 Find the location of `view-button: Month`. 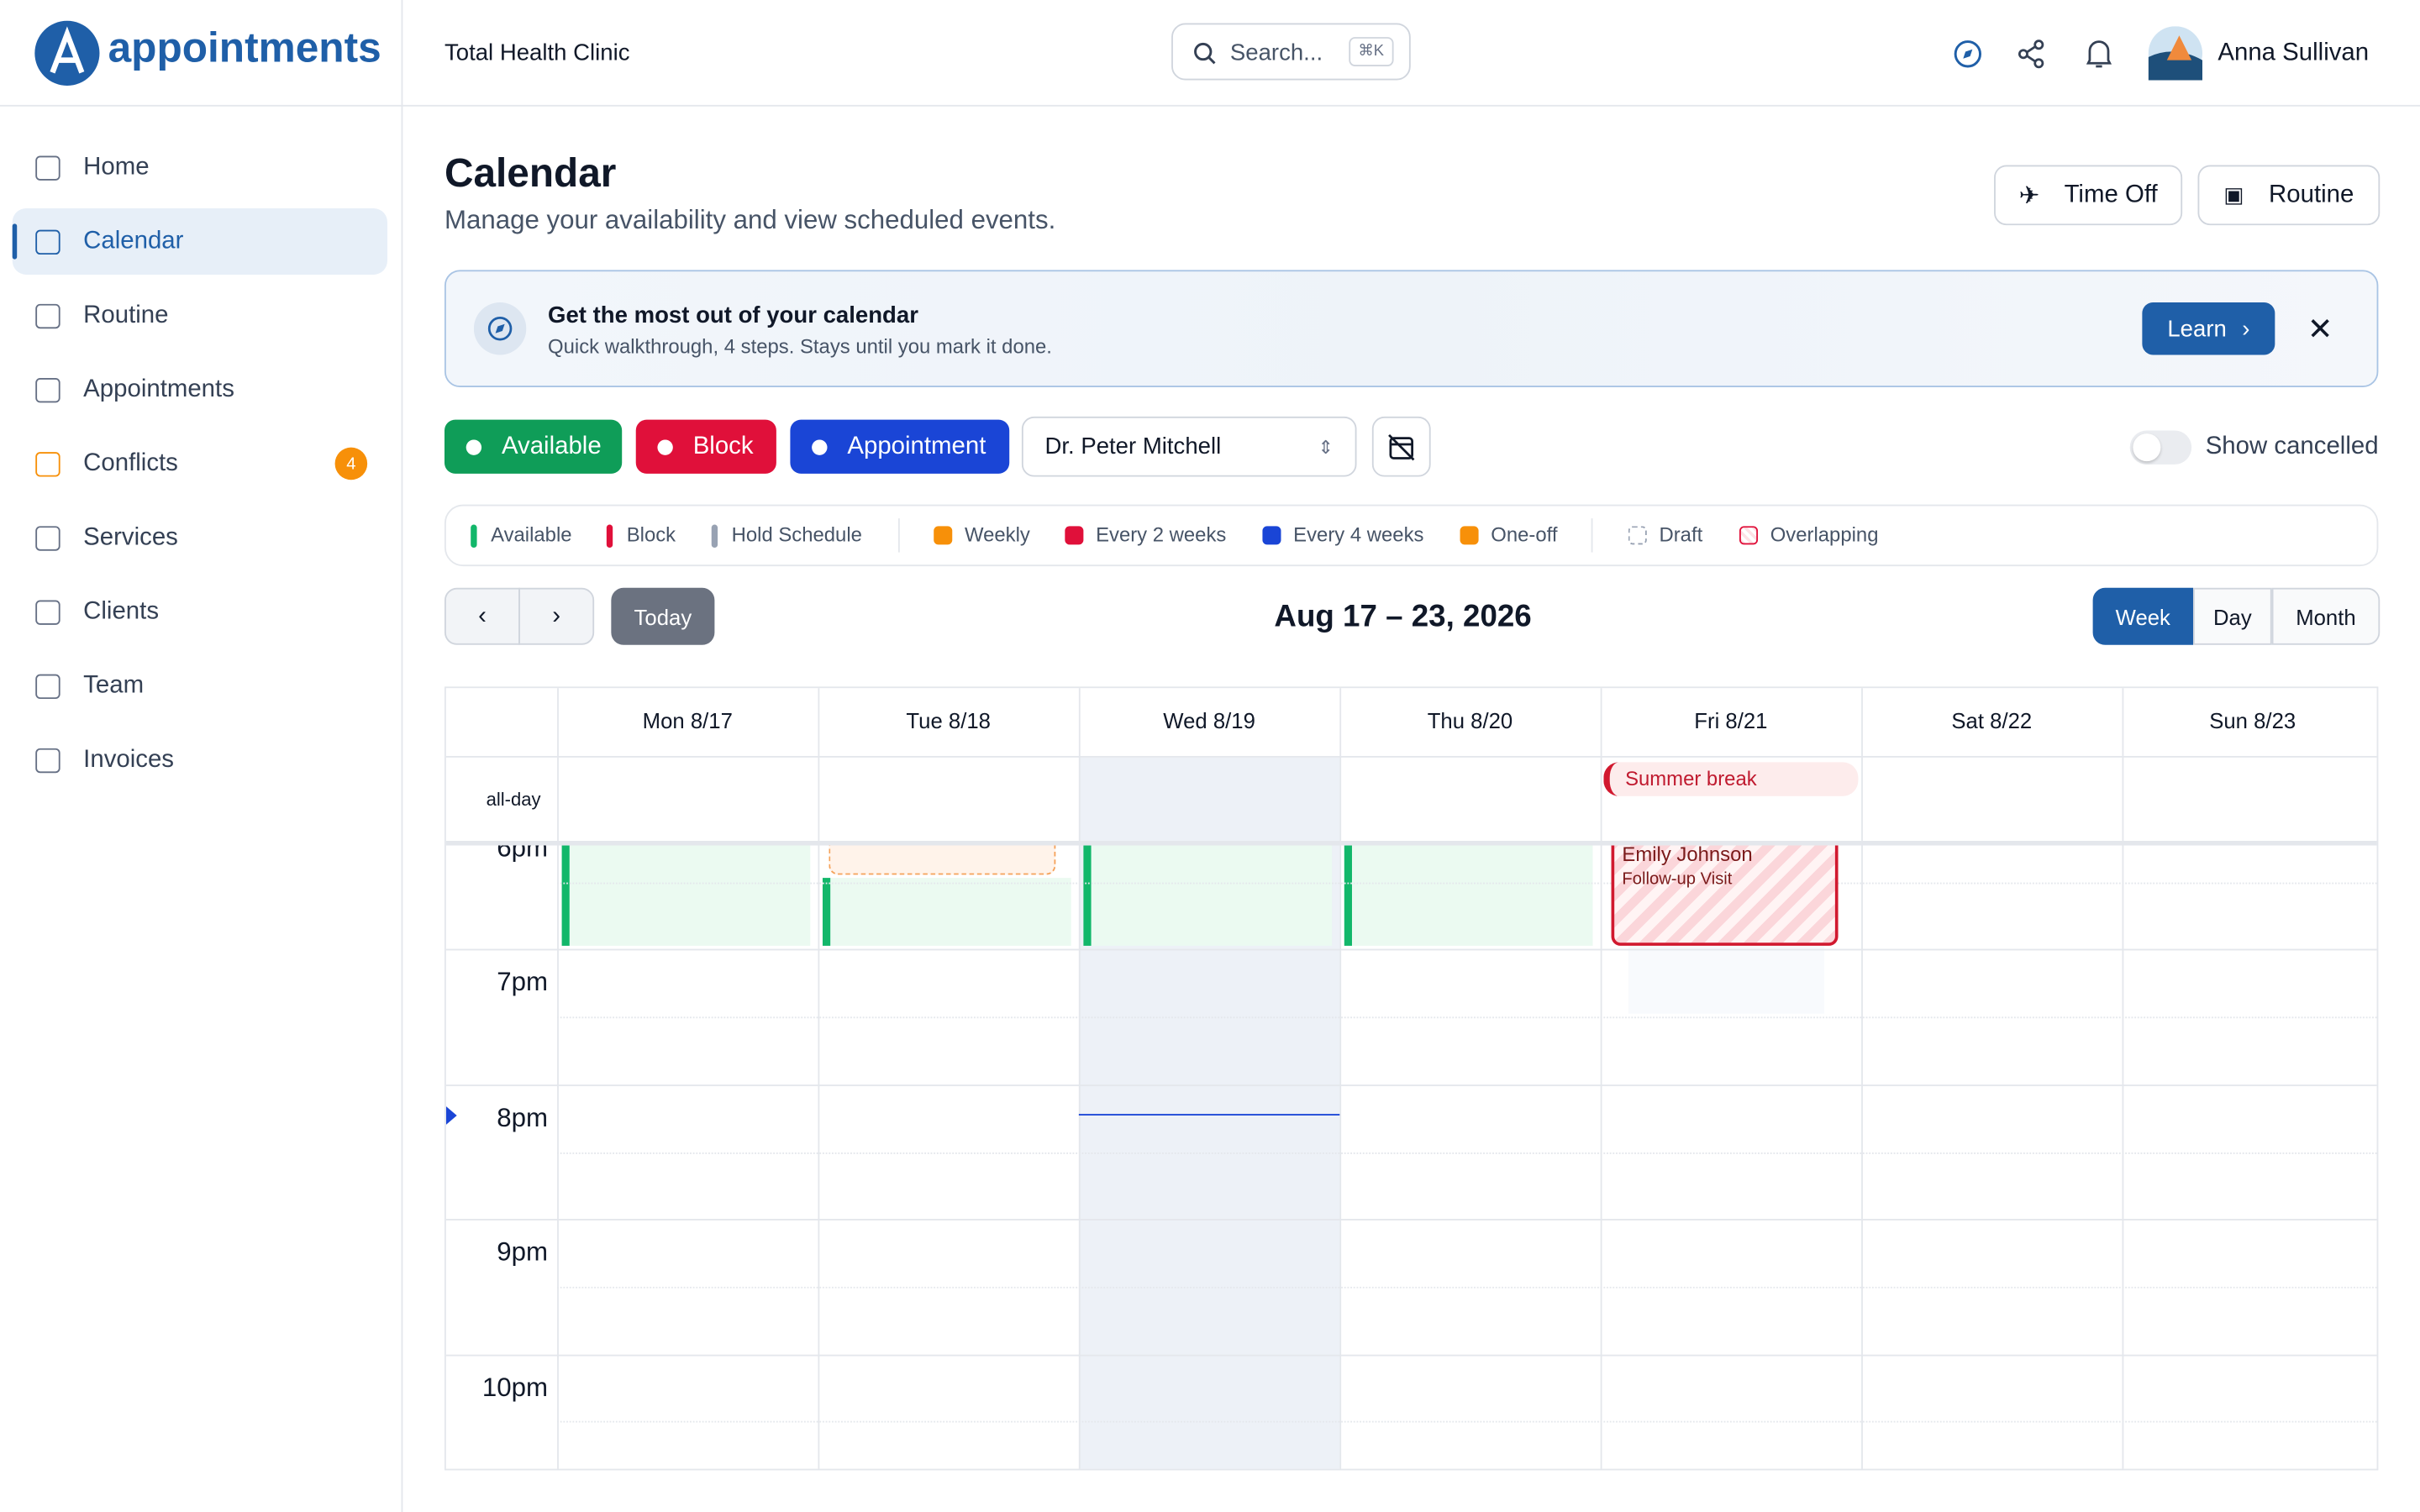

view-button: Month is located at coordinates (2326, 616).